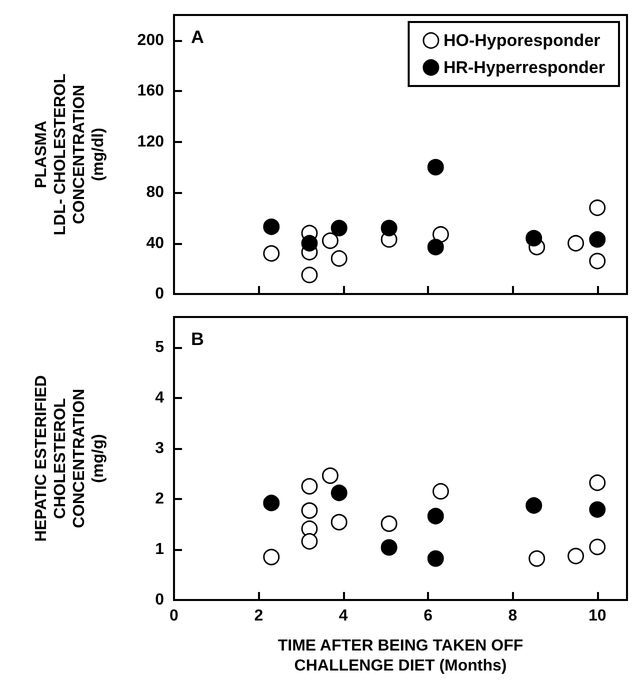 Image resolution: width=633 pixels, height=693 pixels. Describe the element at coordinates (70, 154) in the screenshot. I see `y-axis-title: PLASMA LDL- CHOLESTEROL CONCENTRATION (mg/dl)` at that location.